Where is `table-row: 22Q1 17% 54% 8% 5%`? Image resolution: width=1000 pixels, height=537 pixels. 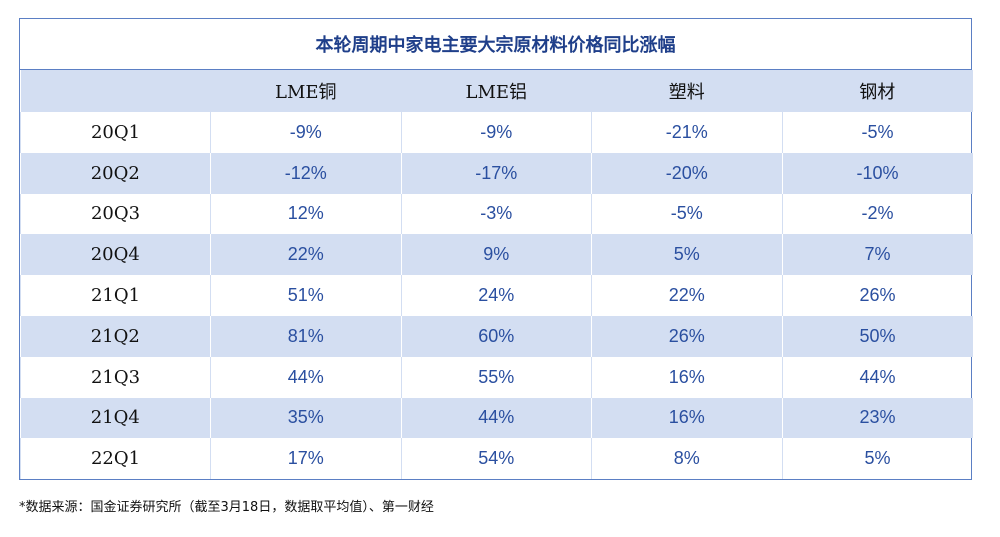 table-row: 22Q1 17% 54% 8% 5% is located at coordinates (496, 459).